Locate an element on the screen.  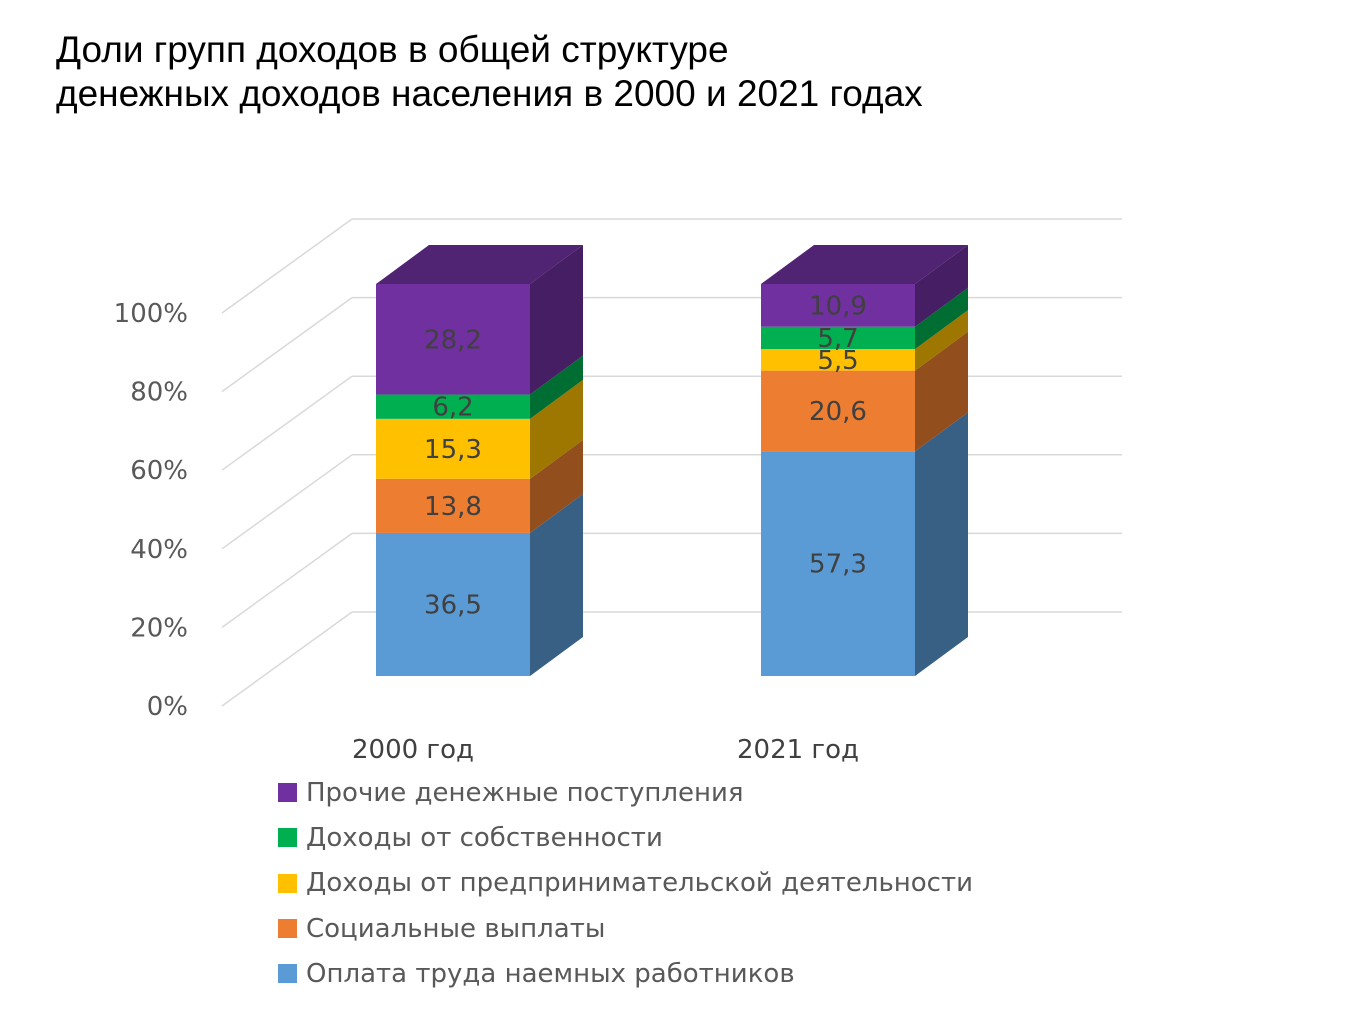
x-tick-label: 2021 год is located at coordinates (798, 750).